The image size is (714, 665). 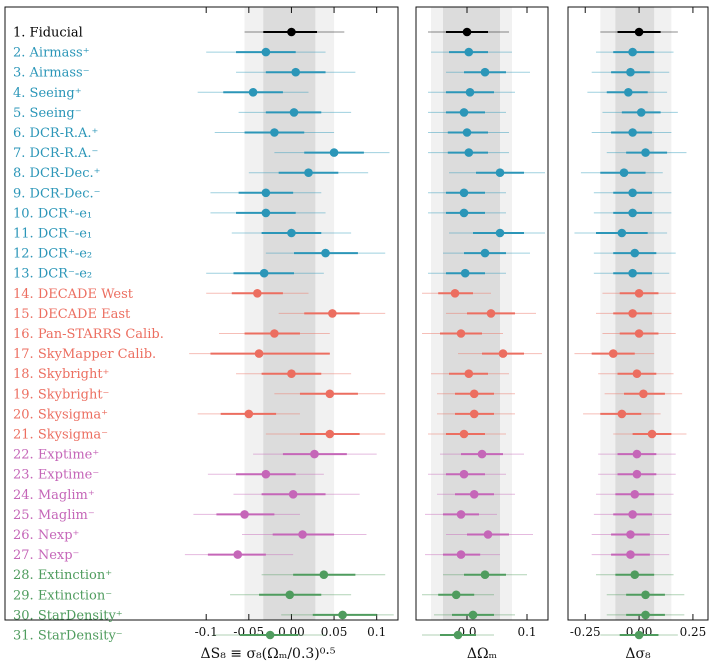 What do you see at coordinates (482, 654) in the screenshot?
I see `x-axis-label: ΔΩₘ` at bounding box center [482, 654].